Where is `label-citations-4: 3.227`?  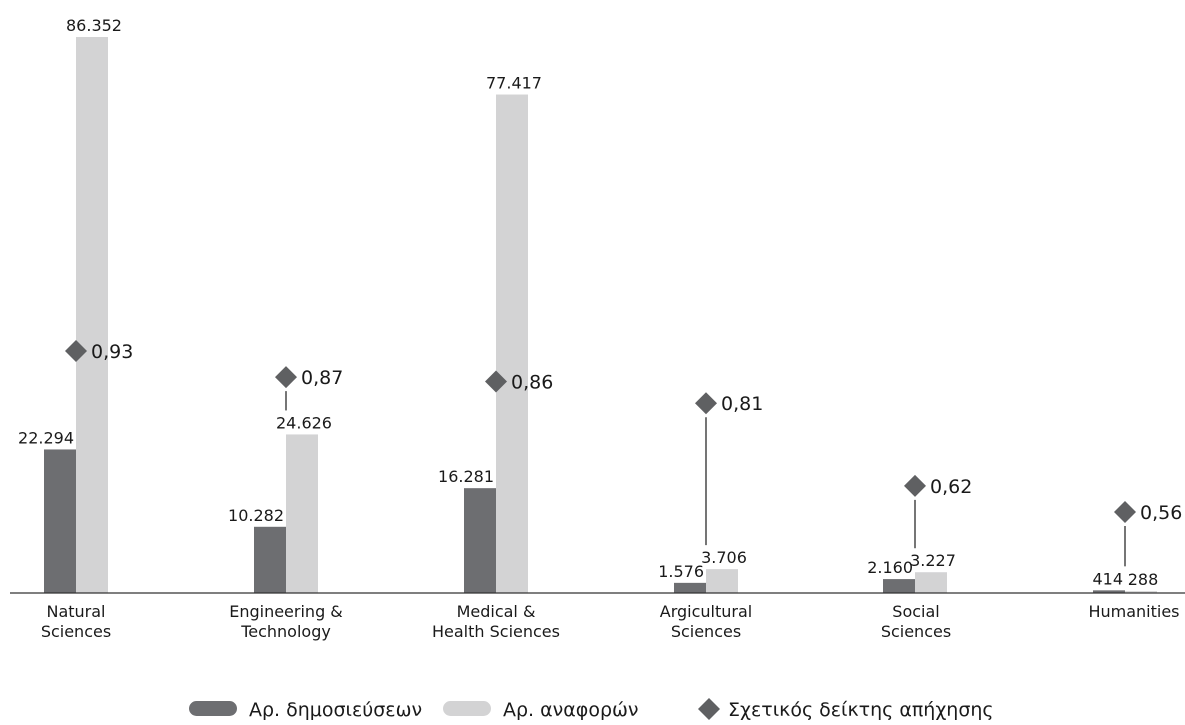
label-citations-4: 3.227 is located at coordinates (933, 560).